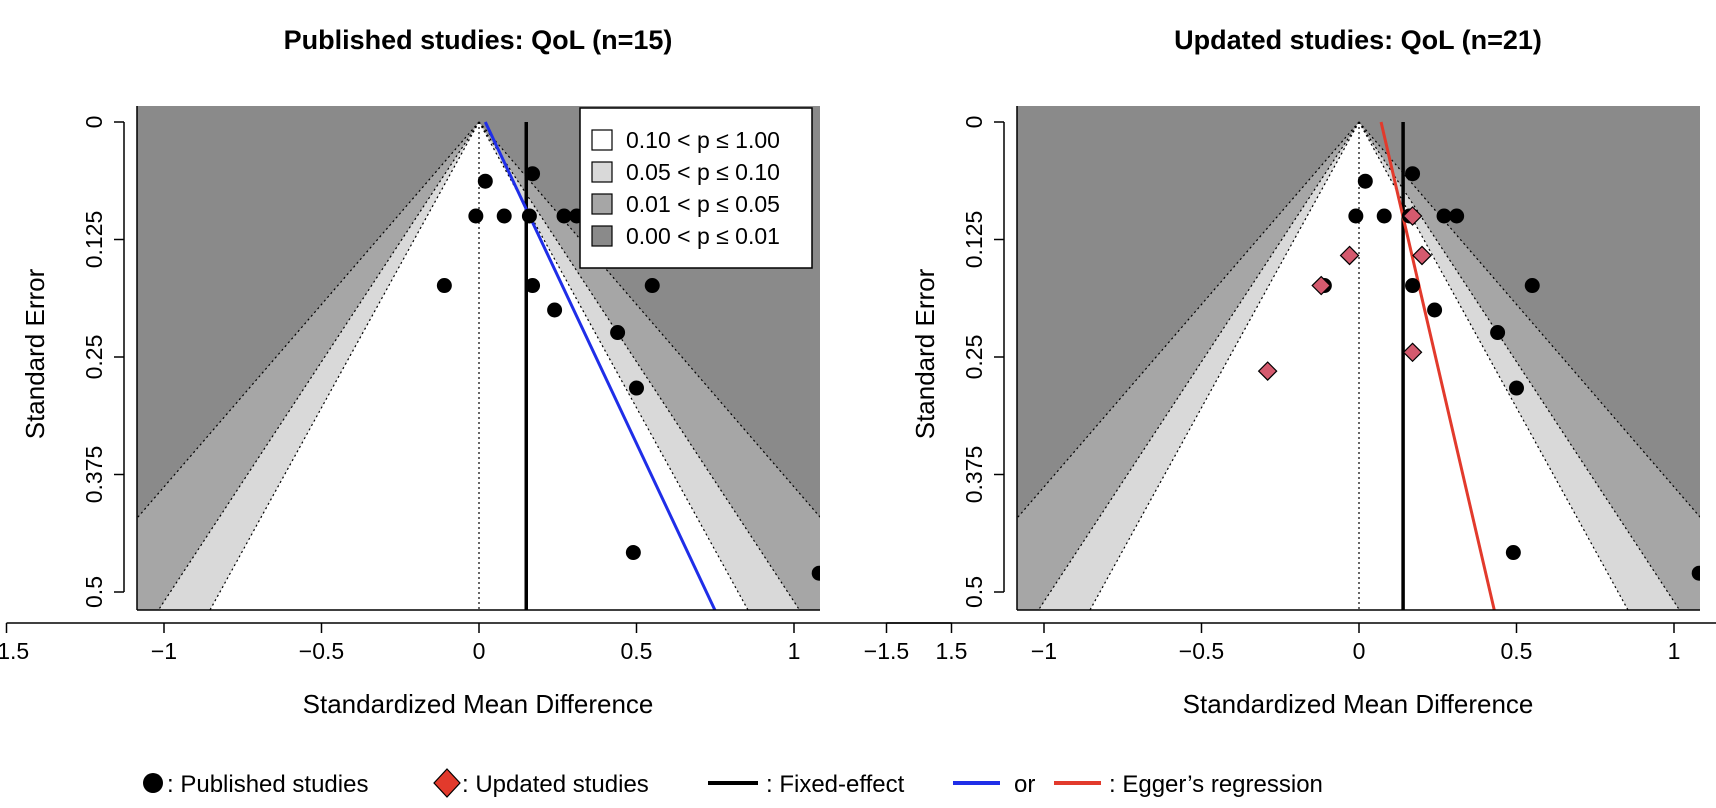 This screenshot has height=808, width=1716. I want to click on legend-published-marker, so click(153, 783).